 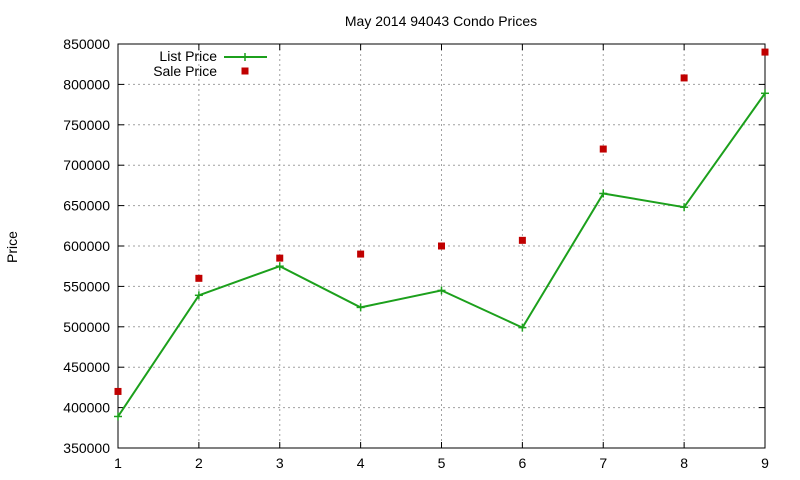 What do you see at coordinates (441, 21) in the screenshot?
I see `chart-title: May 2014 94043 Condo Prices` at bounding box center [441, 21].